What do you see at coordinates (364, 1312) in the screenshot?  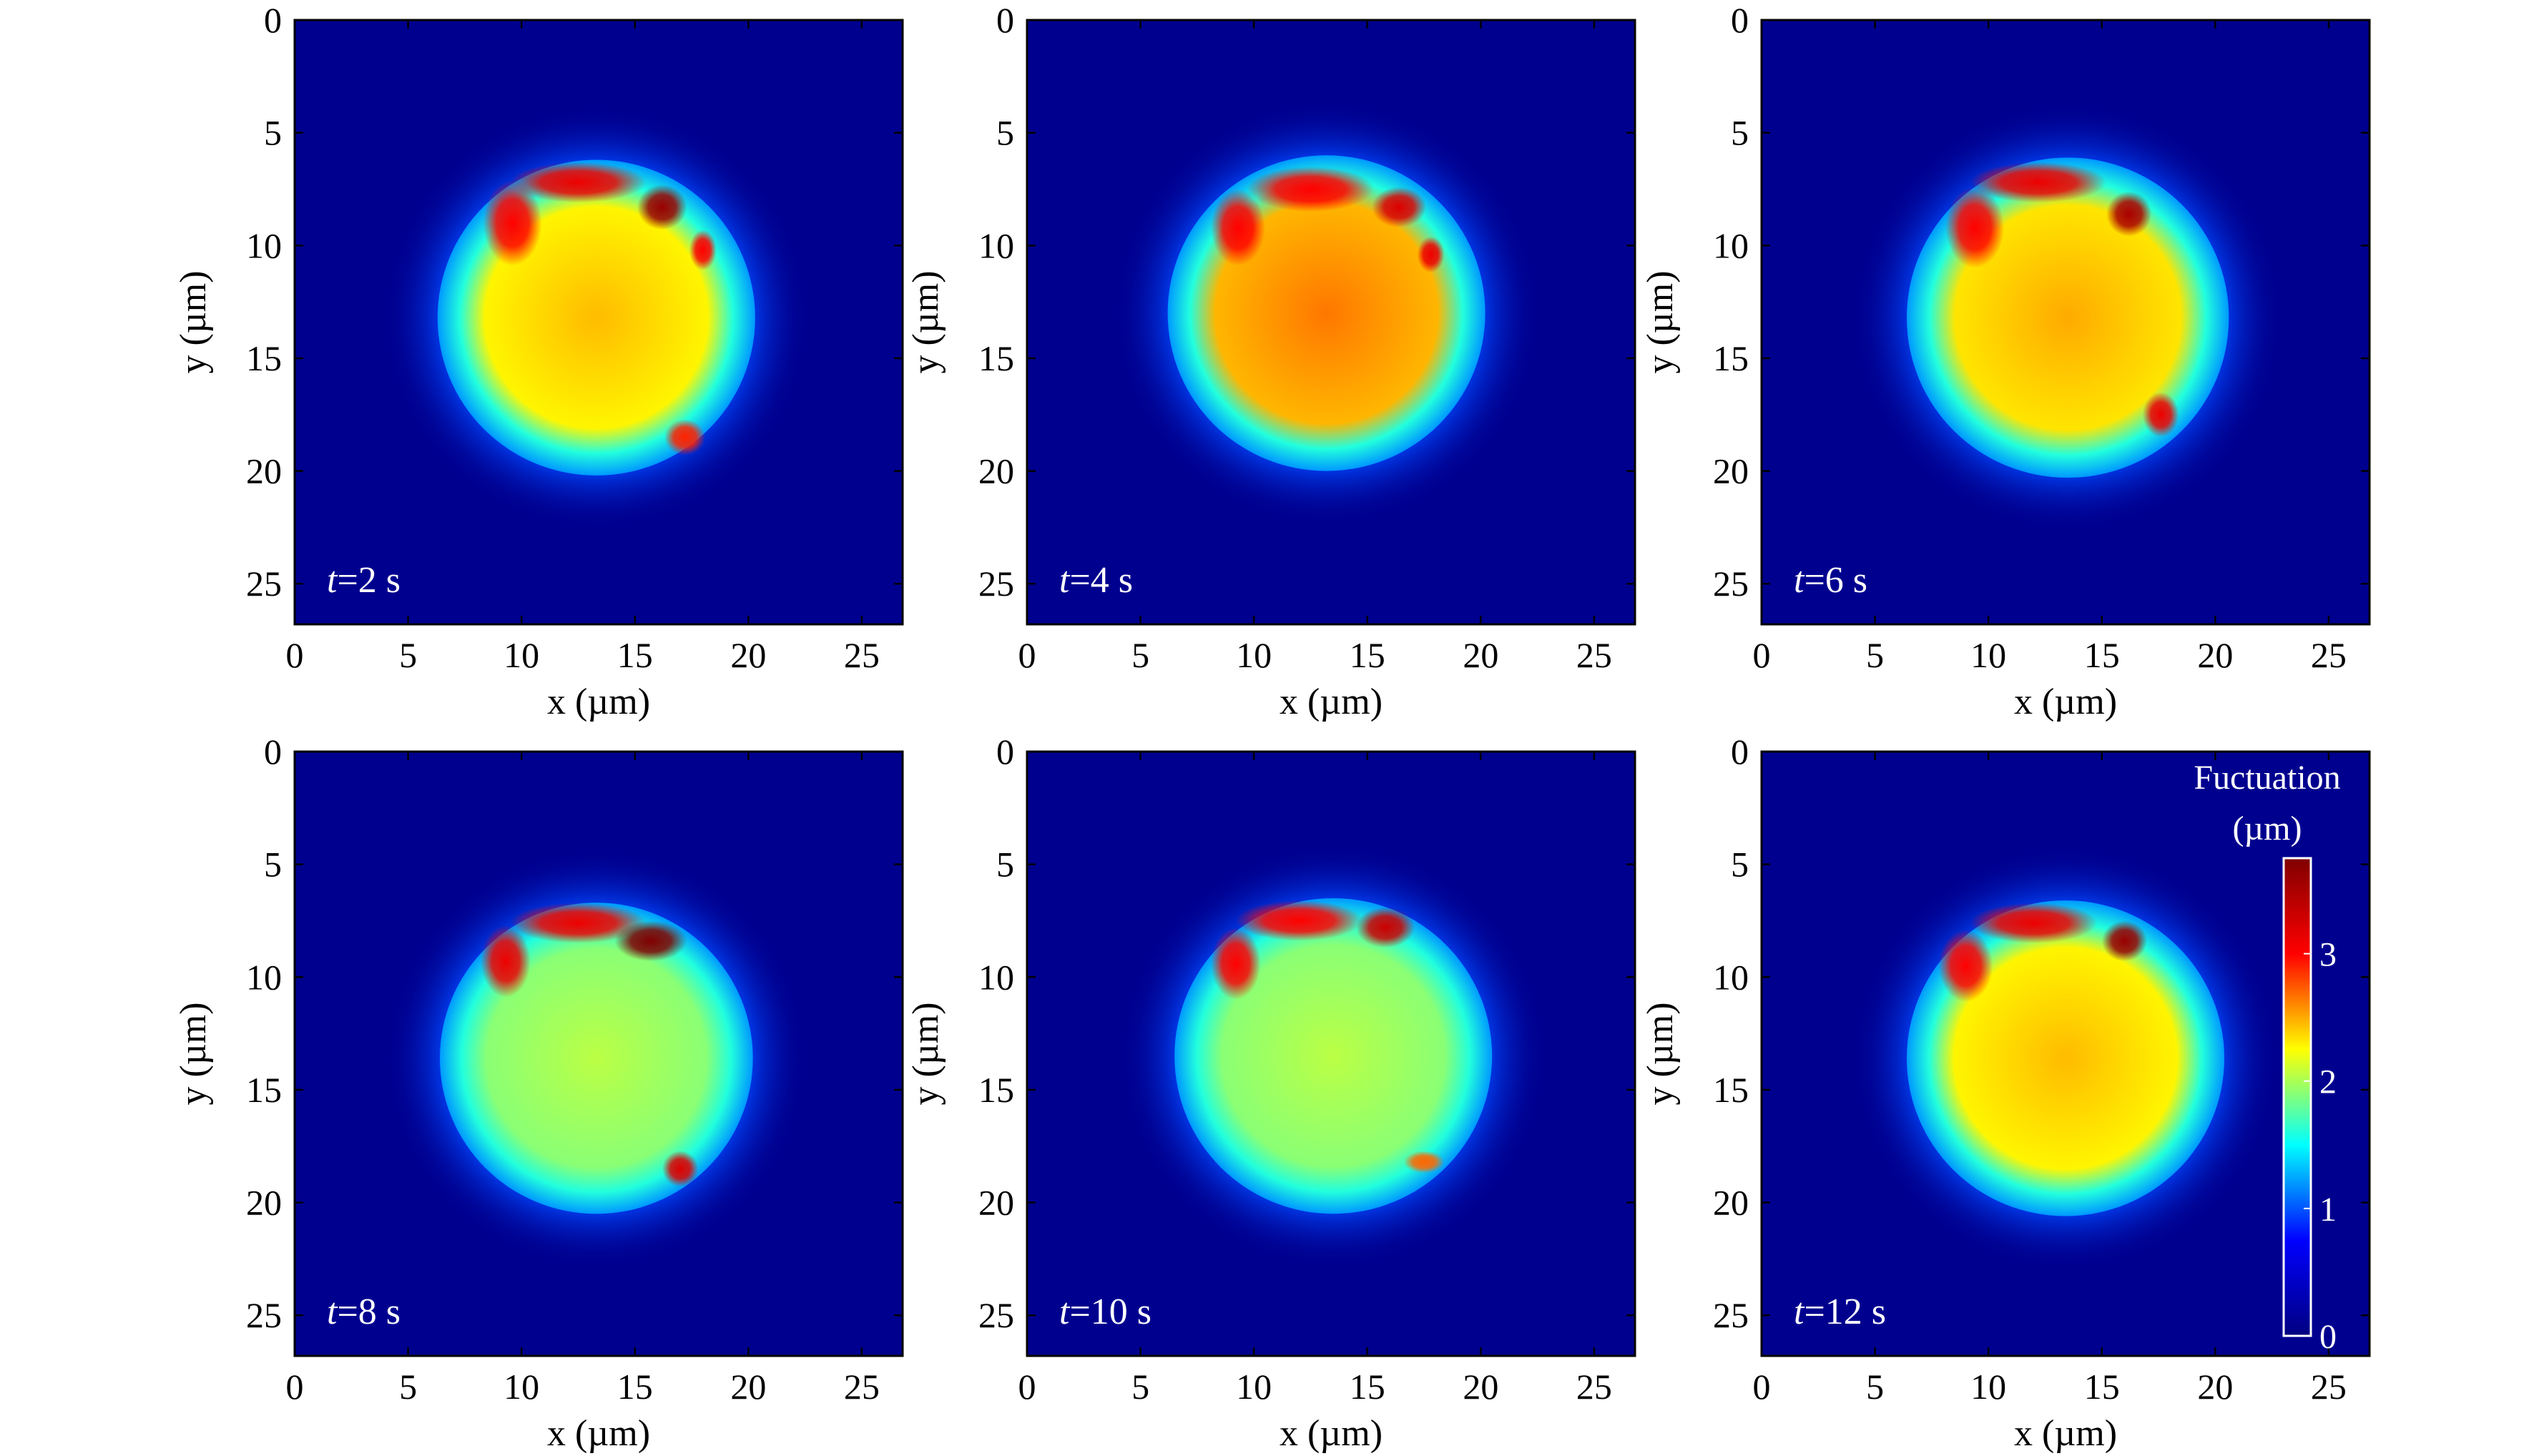 I see `time-annotation: t=8 s` at bounding box center [364, 1312].